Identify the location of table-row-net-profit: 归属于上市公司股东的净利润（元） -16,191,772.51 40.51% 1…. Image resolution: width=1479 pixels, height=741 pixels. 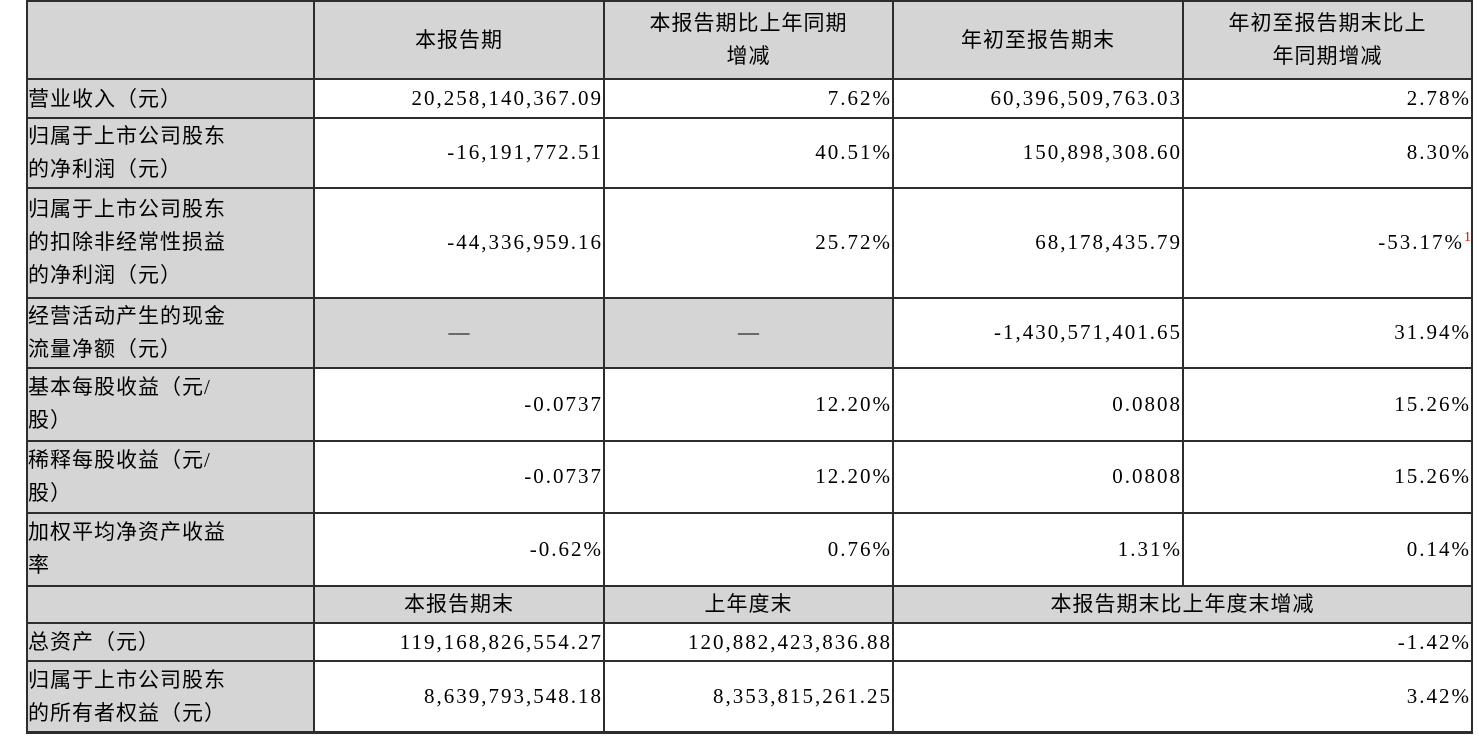
(749, 152).